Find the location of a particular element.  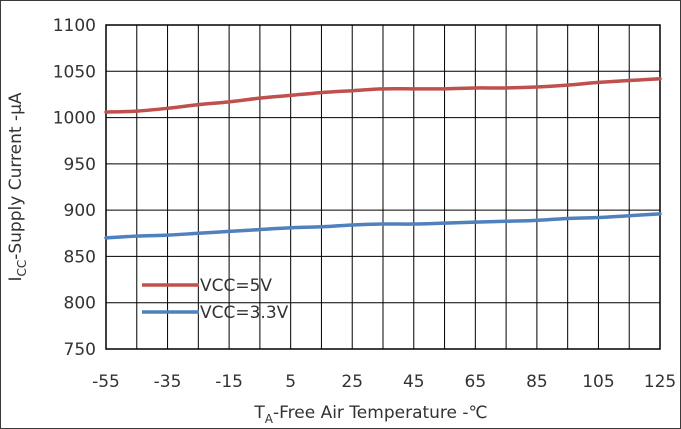

x-tick-labels: -55 -35 -15 5 25 45 65 85 105 125 is located at coordinates (384, 382).